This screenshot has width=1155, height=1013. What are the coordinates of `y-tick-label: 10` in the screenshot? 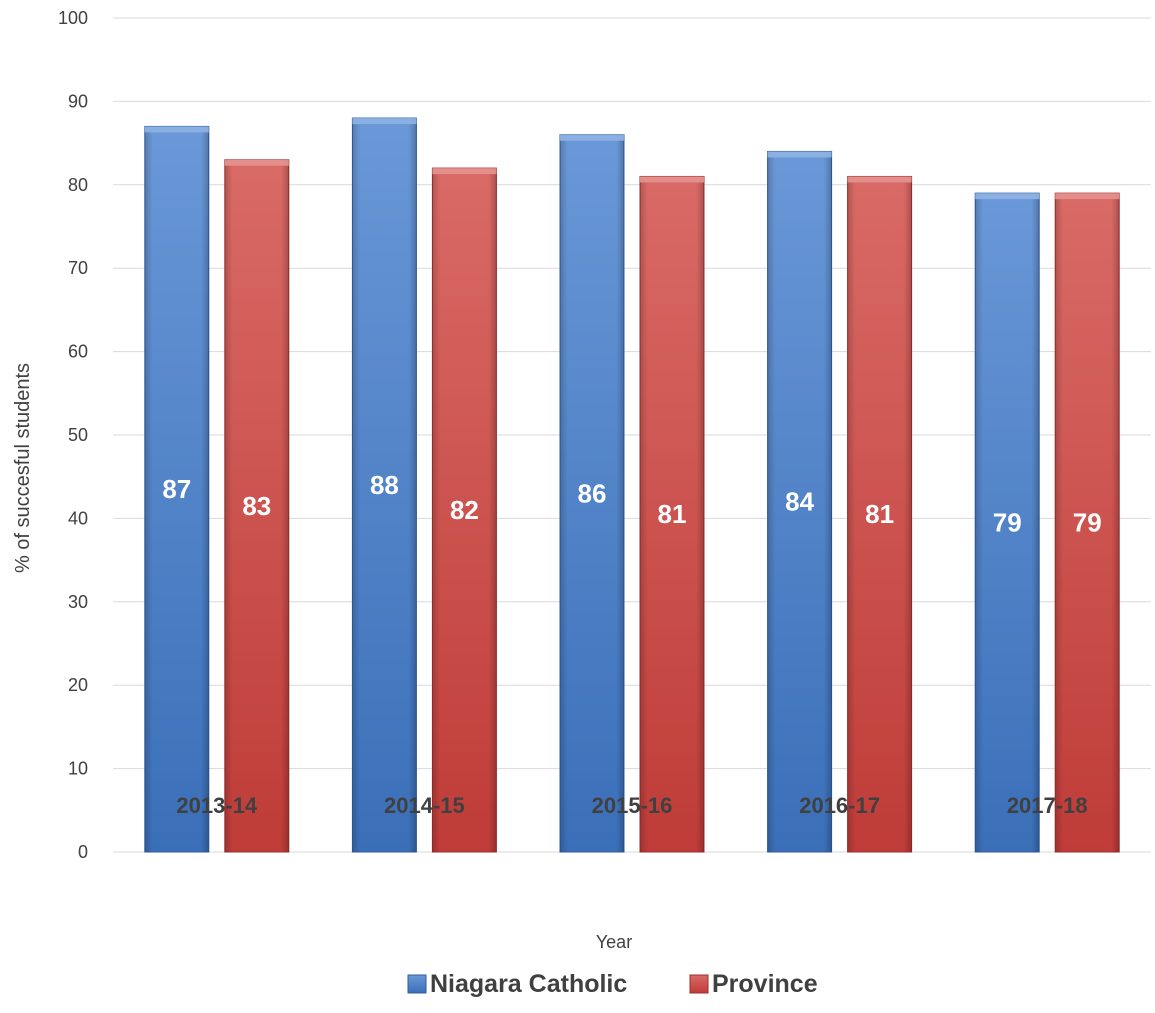 It's located at (78, 769).